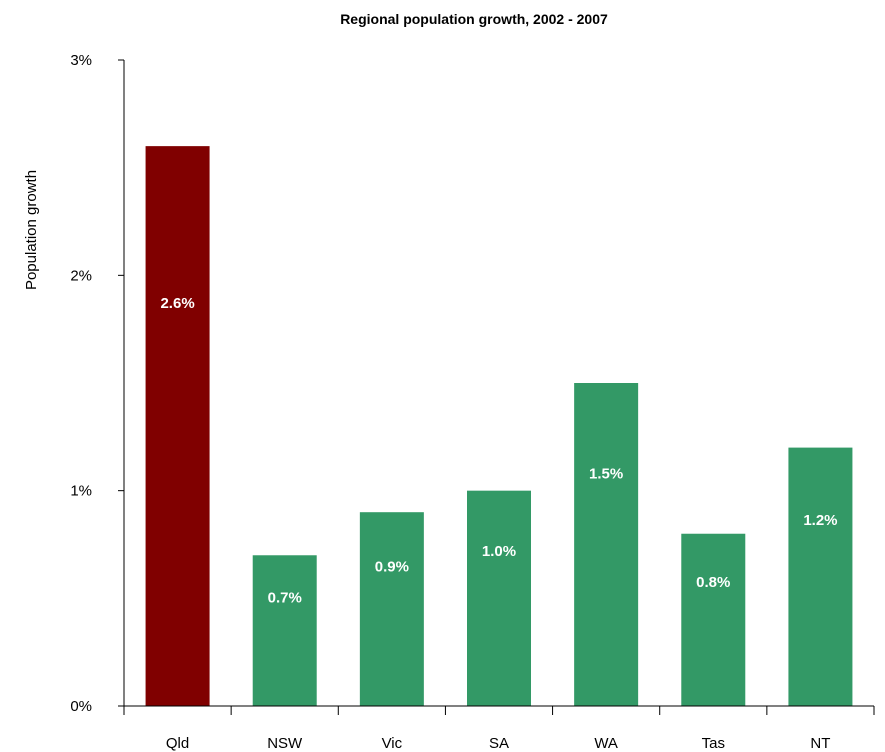  I want to click on data-label: 1.2%, so click(820, 520).